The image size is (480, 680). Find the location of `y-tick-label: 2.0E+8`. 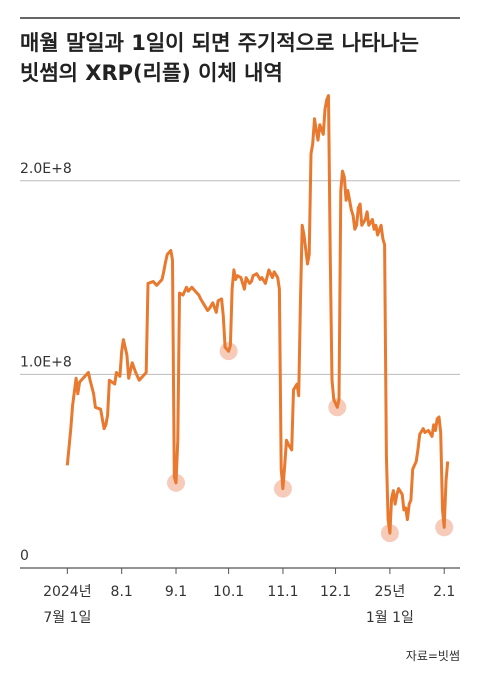

y-tick-label: 2.0E+8 is located at coordinates (46, 169).